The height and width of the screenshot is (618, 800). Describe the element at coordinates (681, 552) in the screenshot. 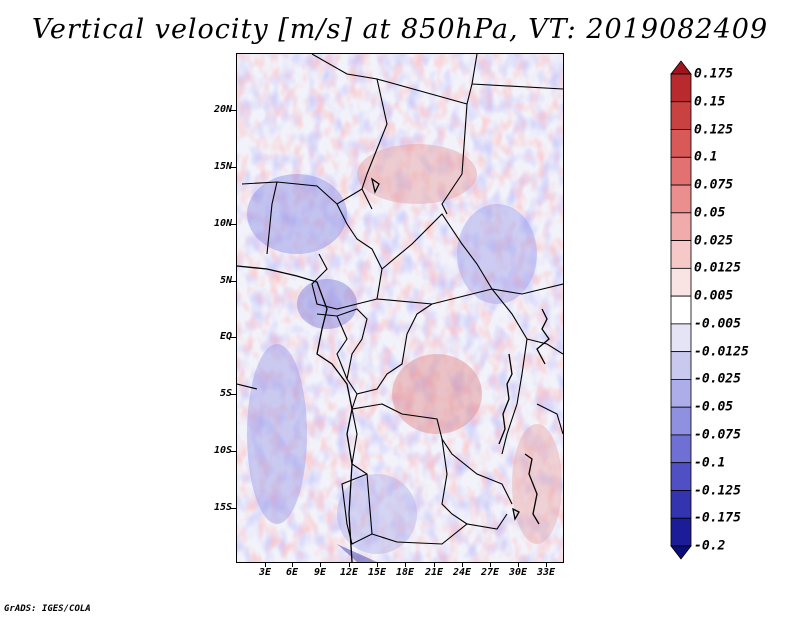

I see `colorbar-arrow-bottom` at that location.